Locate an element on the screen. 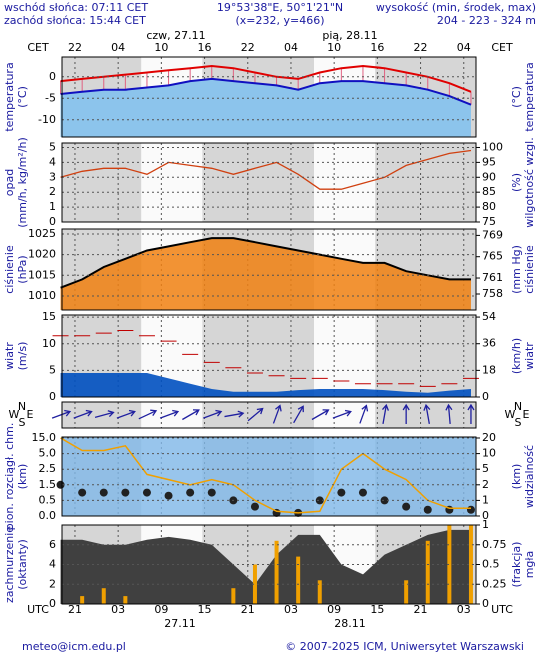 The width and height of the screenshot is (540, 660). daylight is located at coordinates (172, 182).